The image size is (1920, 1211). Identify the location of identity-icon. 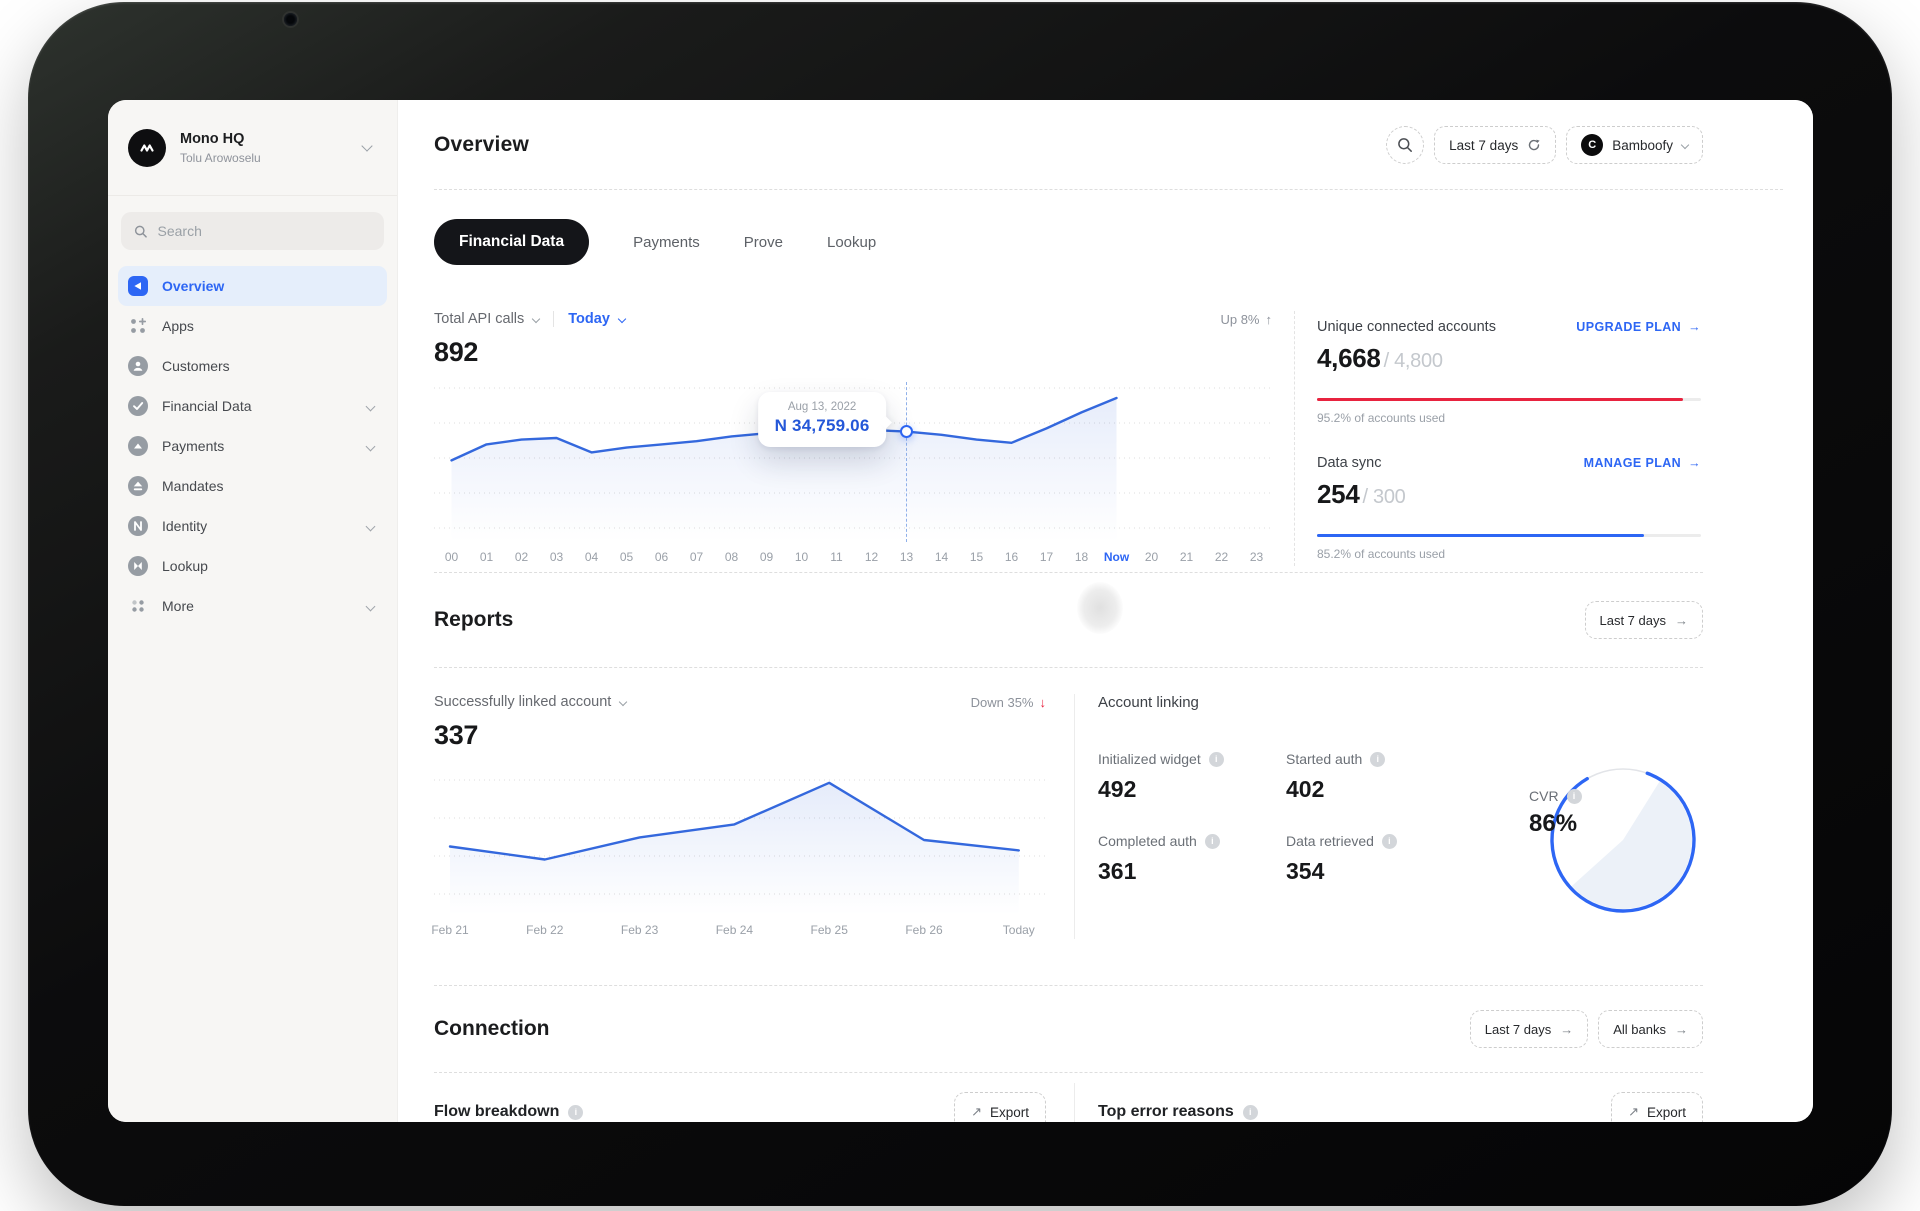
(138, 526).